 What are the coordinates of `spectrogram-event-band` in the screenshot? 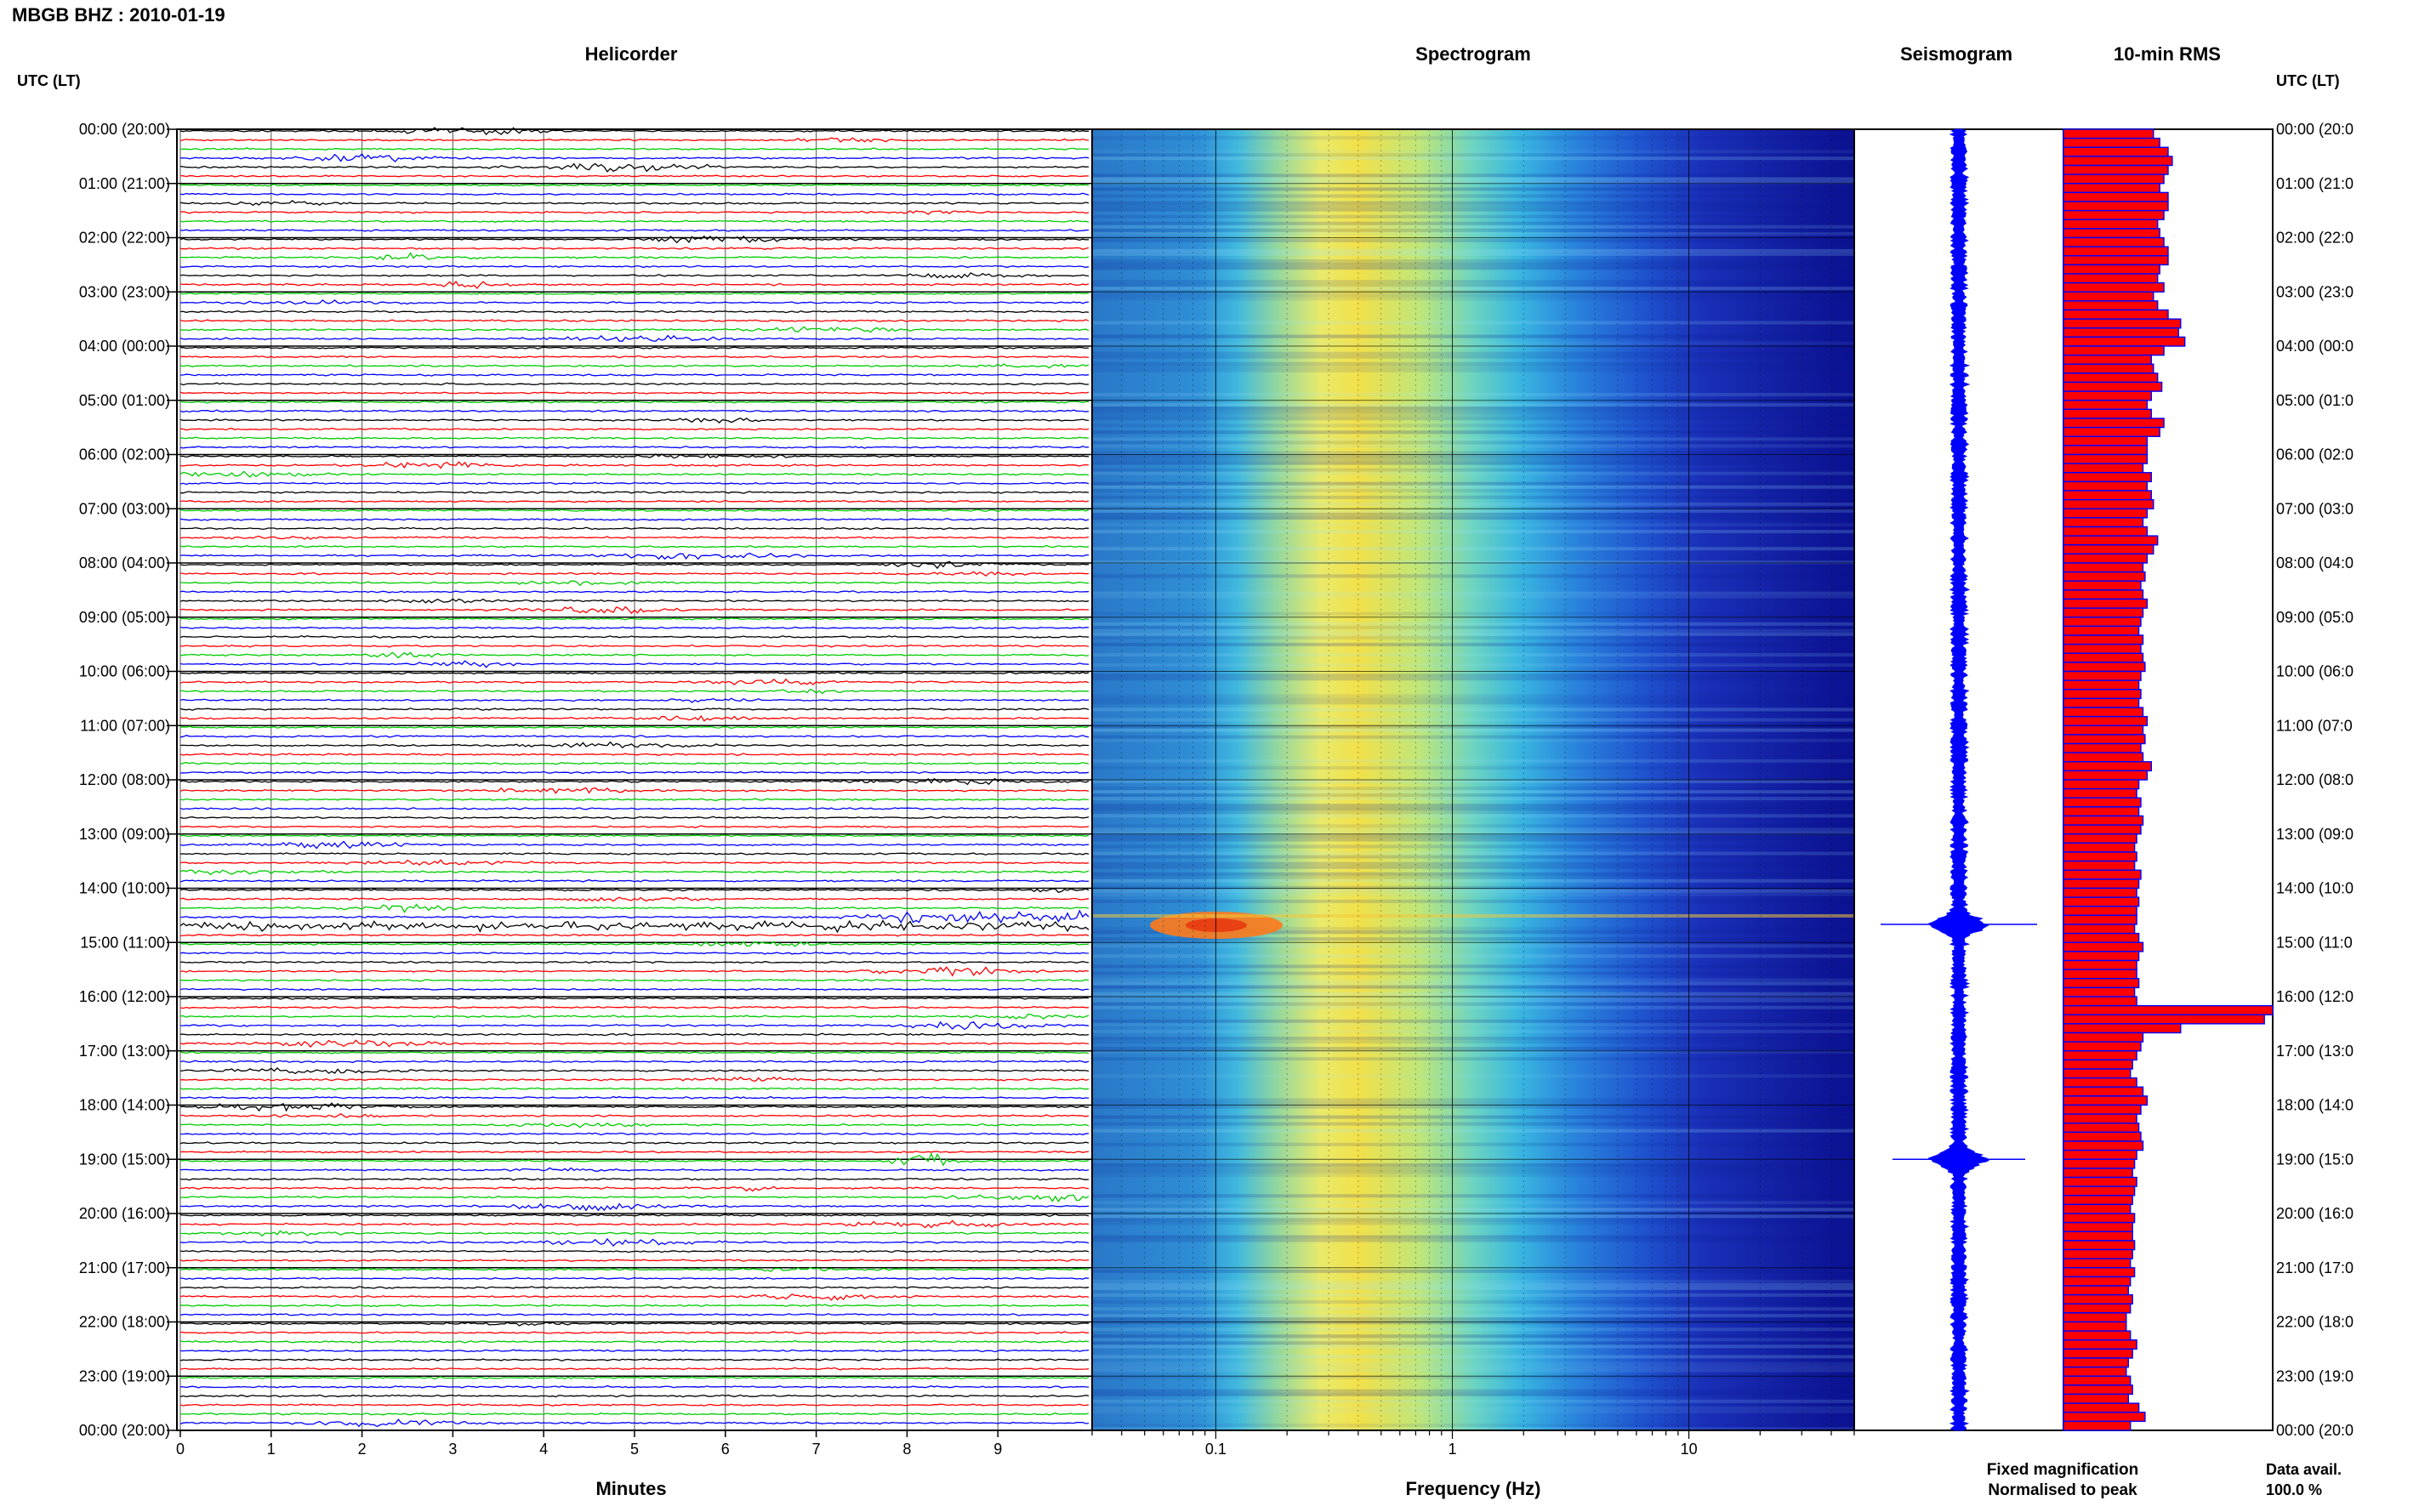 It's located at (1473, 916).